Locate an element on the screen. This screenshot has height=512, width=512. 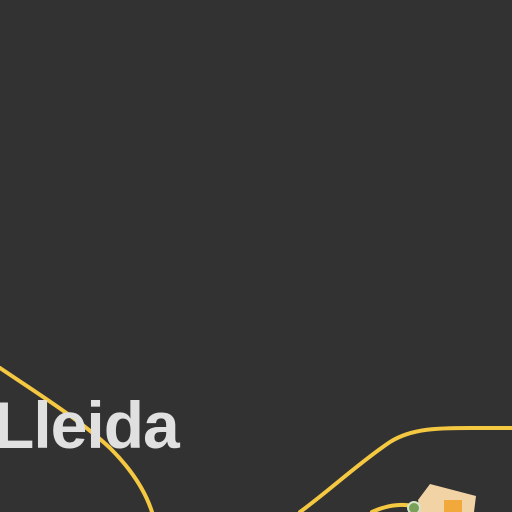
city-label: Lleida is located at coordinates (90, 425).